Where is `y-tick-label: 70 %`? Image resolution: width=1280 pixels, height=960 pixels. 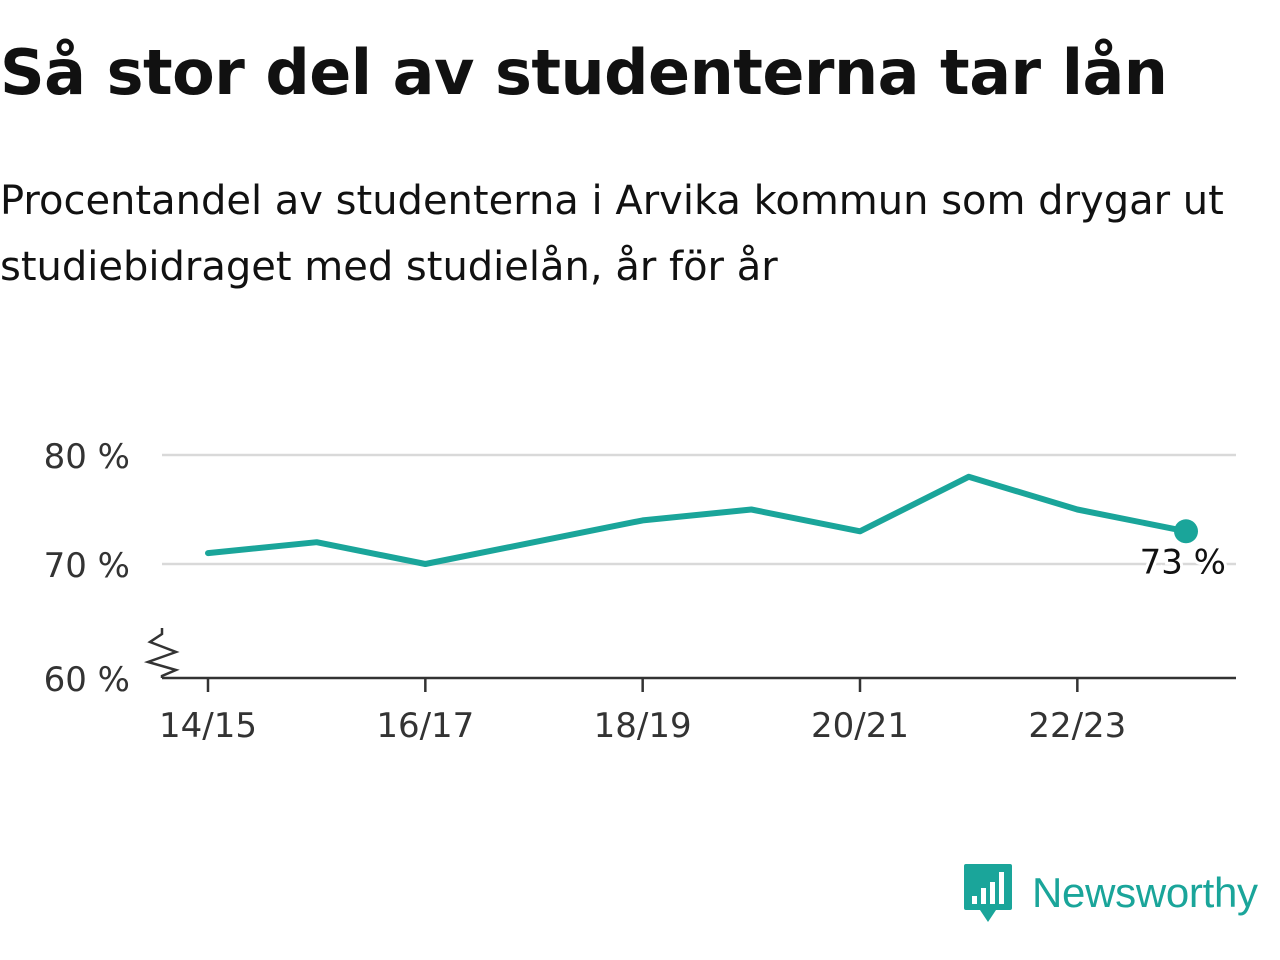
y-tick-label: 70 % is located at coordinates (87, 566).